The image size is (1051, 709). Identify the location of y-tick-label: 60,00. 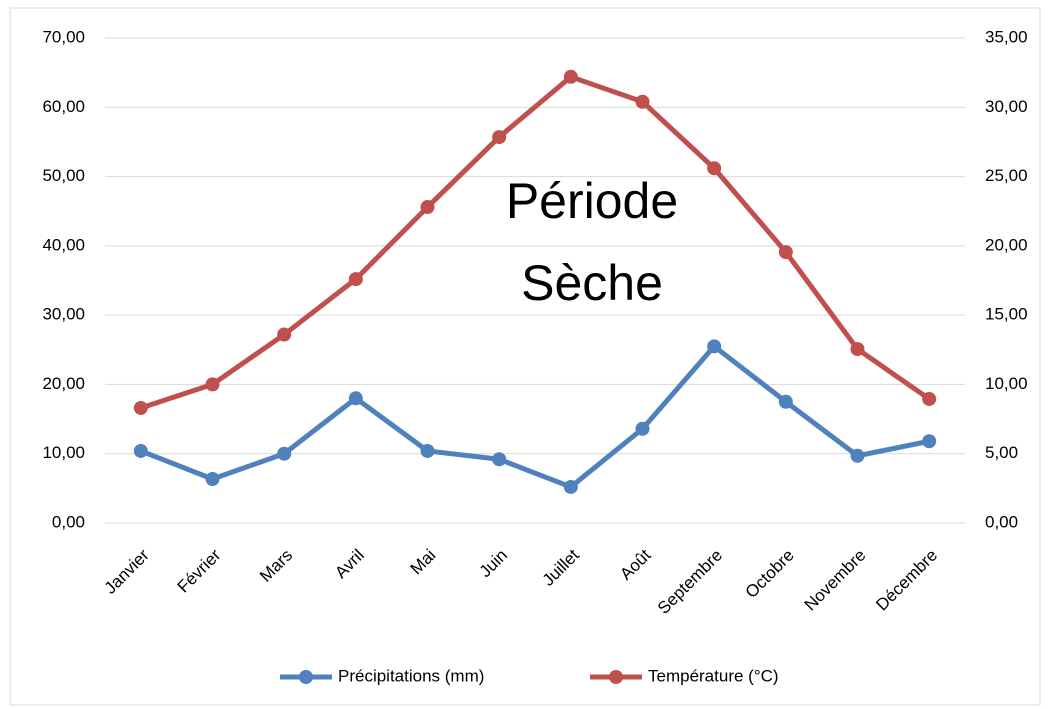
(63, 106).